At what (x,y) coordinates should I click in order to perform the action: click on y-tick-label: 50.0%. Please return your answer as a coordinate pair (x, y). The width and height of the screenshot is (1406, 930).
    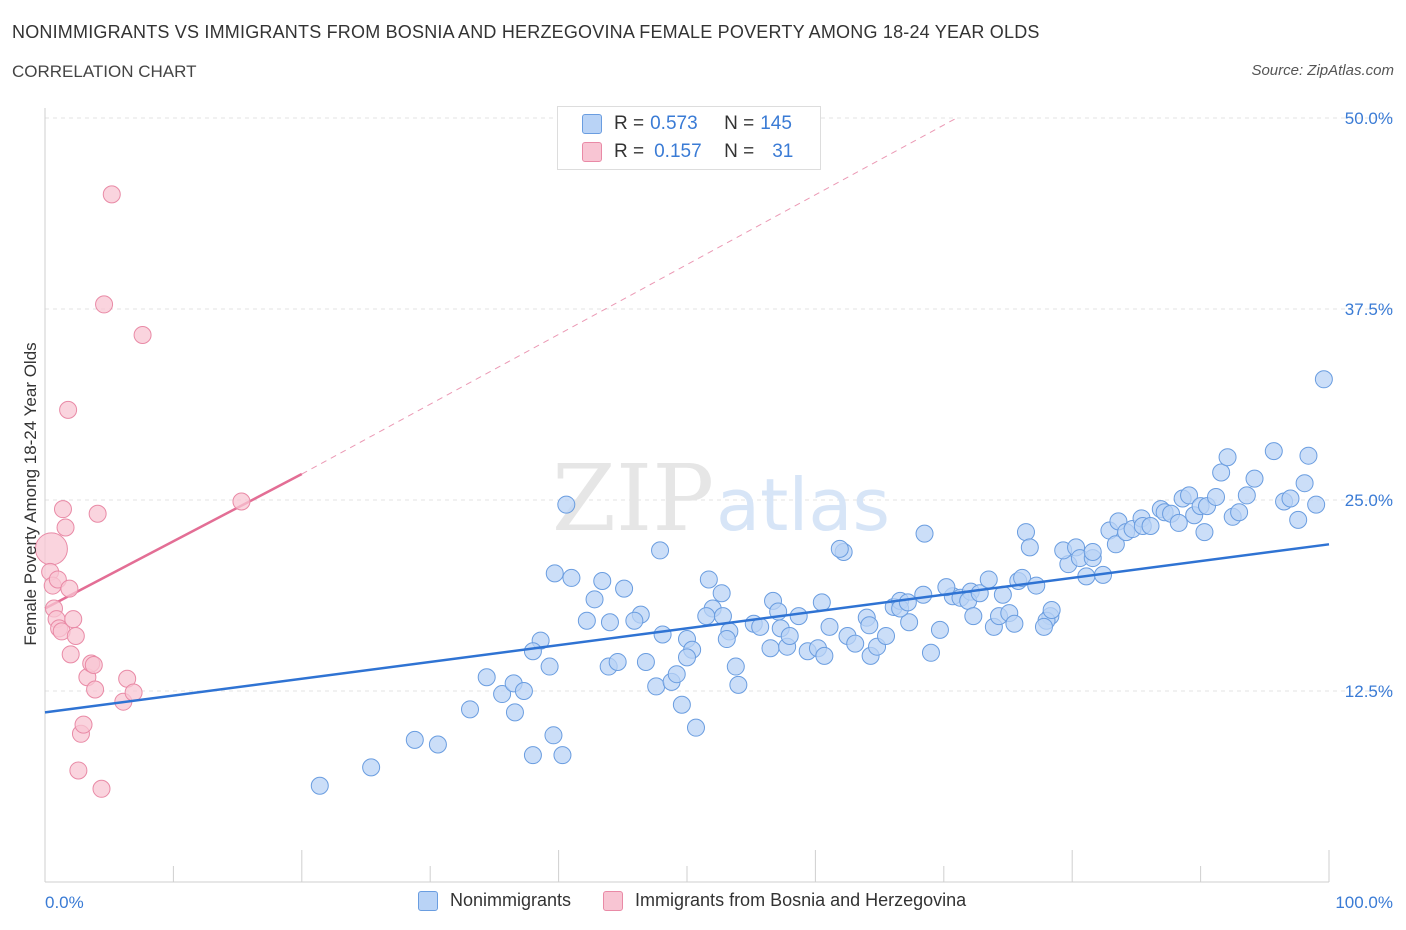
    Looking at the image, I should click on (1369, 118).